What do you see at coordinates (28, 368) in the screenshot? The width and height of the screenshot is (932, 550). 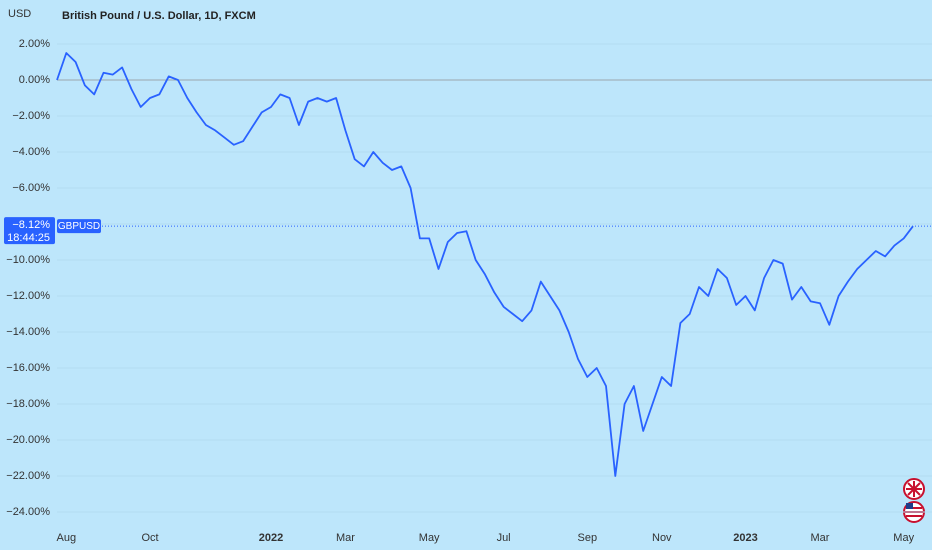 I see `y-tick-label: −16.00%` at bounding box center [28, 368].